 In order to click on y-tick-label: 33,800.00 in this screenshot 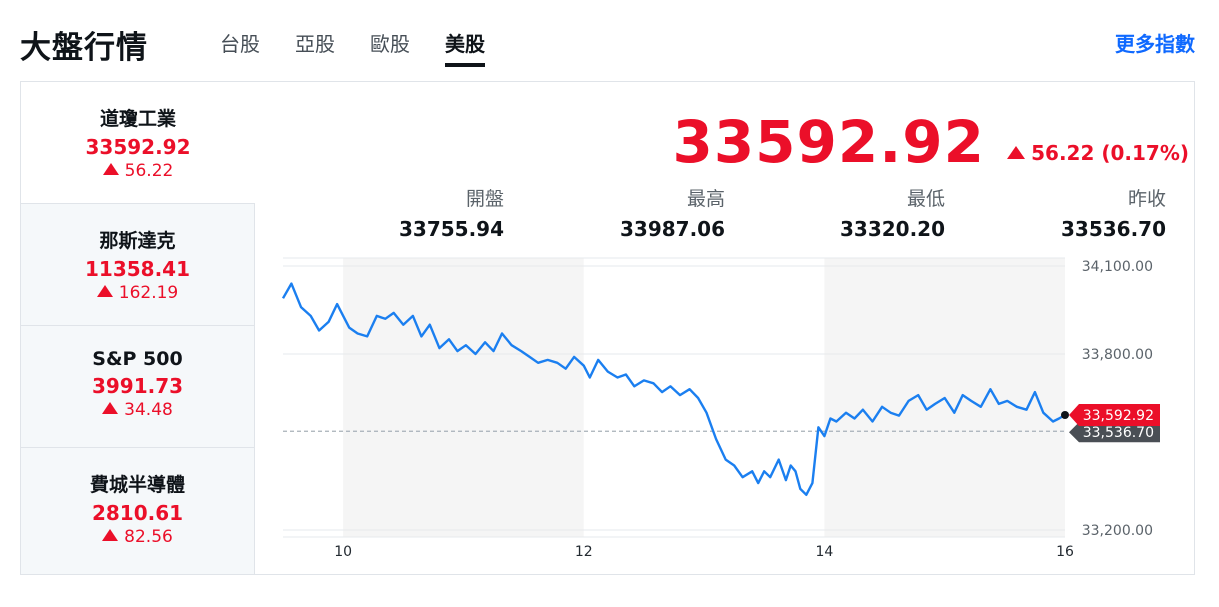, I will do `click(1117, 355)`.